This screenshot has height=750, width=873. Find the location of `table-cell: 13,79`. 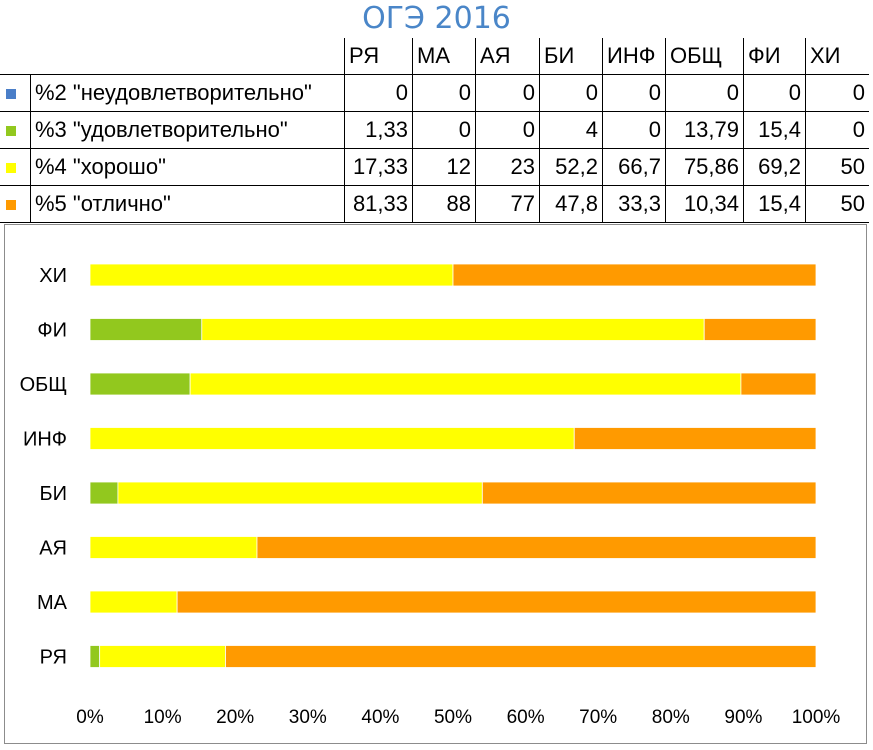

table-cell: 13,79 is located at coordinates (704, 130).